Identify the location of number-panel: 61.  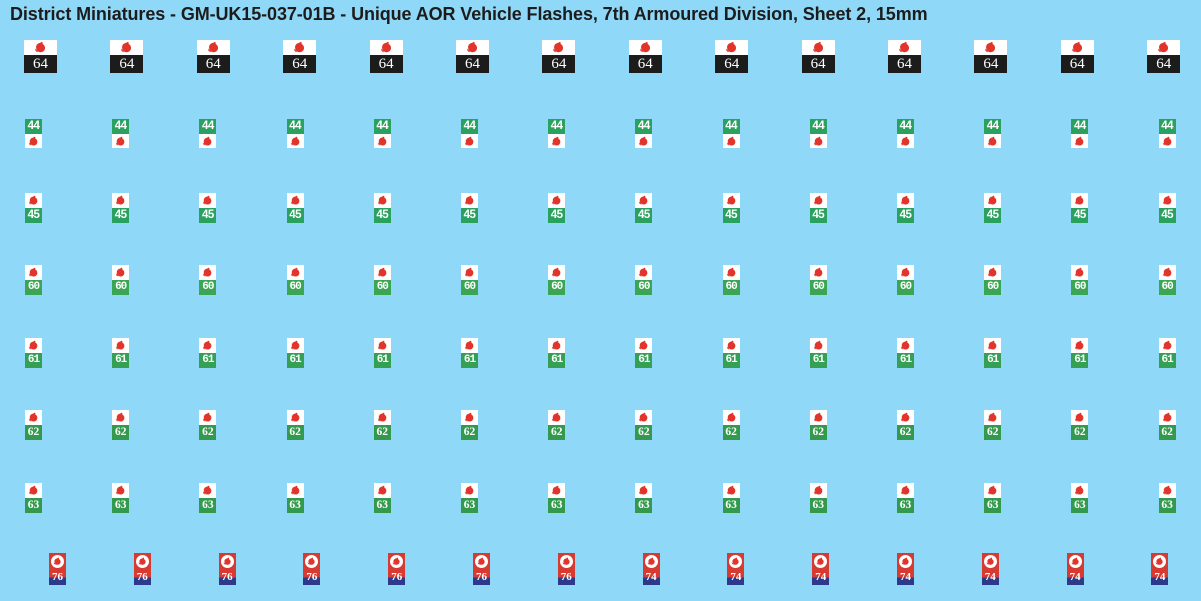
(1080, 360).